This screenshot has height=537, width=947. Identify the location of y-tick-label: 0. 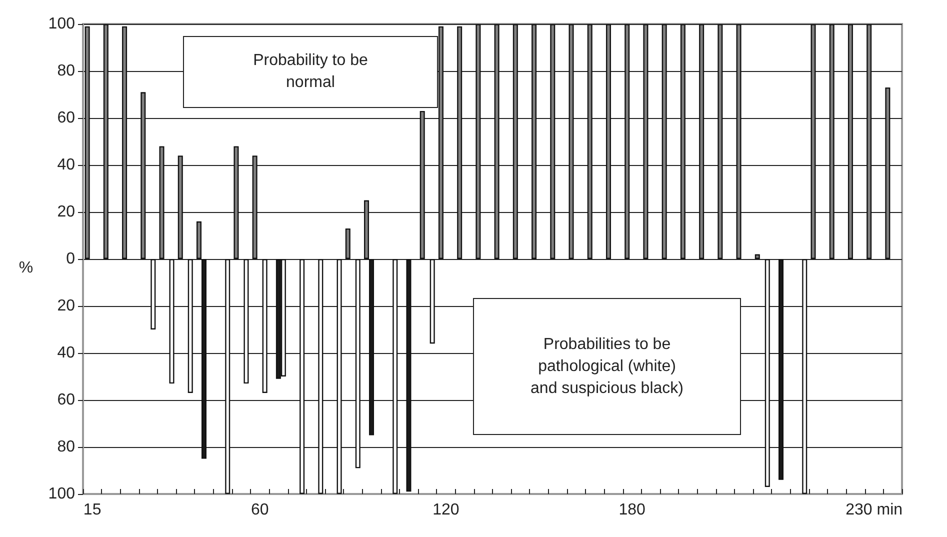
(71, 259).